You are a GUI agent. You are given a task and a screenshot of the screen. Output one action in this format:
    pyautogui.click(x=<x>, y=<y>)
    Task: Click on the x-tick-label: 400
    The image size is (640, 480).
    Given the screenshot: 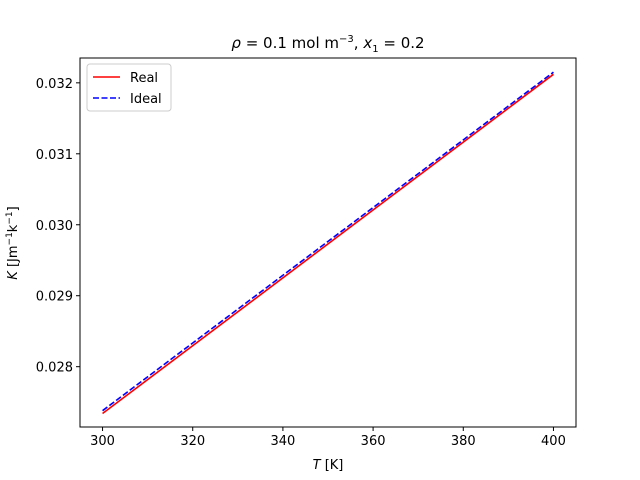 What is the action you would take?
    pyautogui.click(x=553, y=441)
    